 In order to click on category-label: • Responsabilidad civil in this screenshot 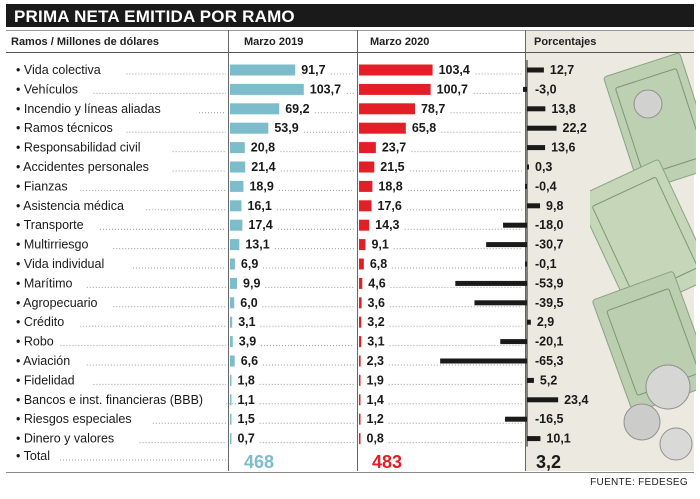, I will do `click(78, 148)`.